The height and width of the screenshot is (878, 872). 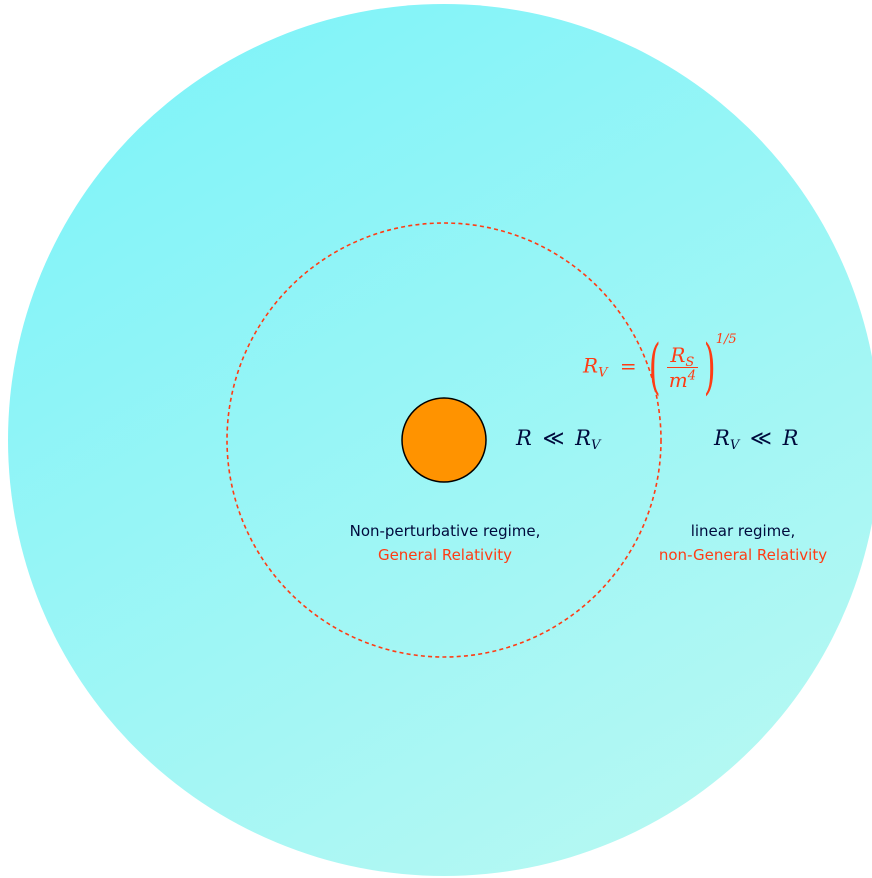 I want to click on formula-fraction: RS m4, so click(x=682, y=367).